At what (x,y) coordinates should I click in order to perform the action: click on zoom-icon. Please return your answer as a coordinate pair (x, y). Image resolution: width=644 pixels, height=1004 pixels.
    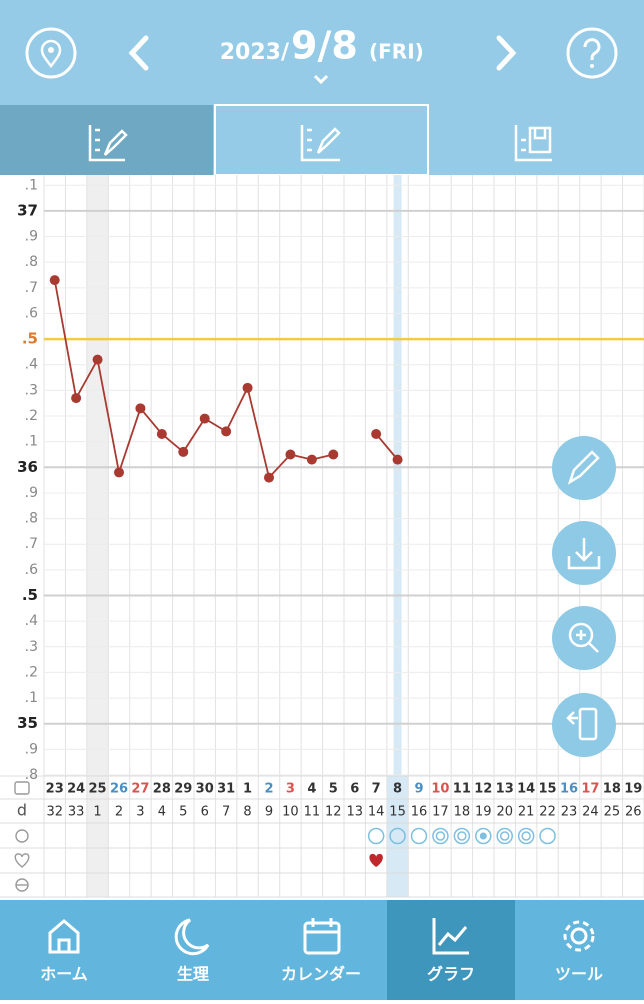
    Looking at the image, I should click on (581, 635).